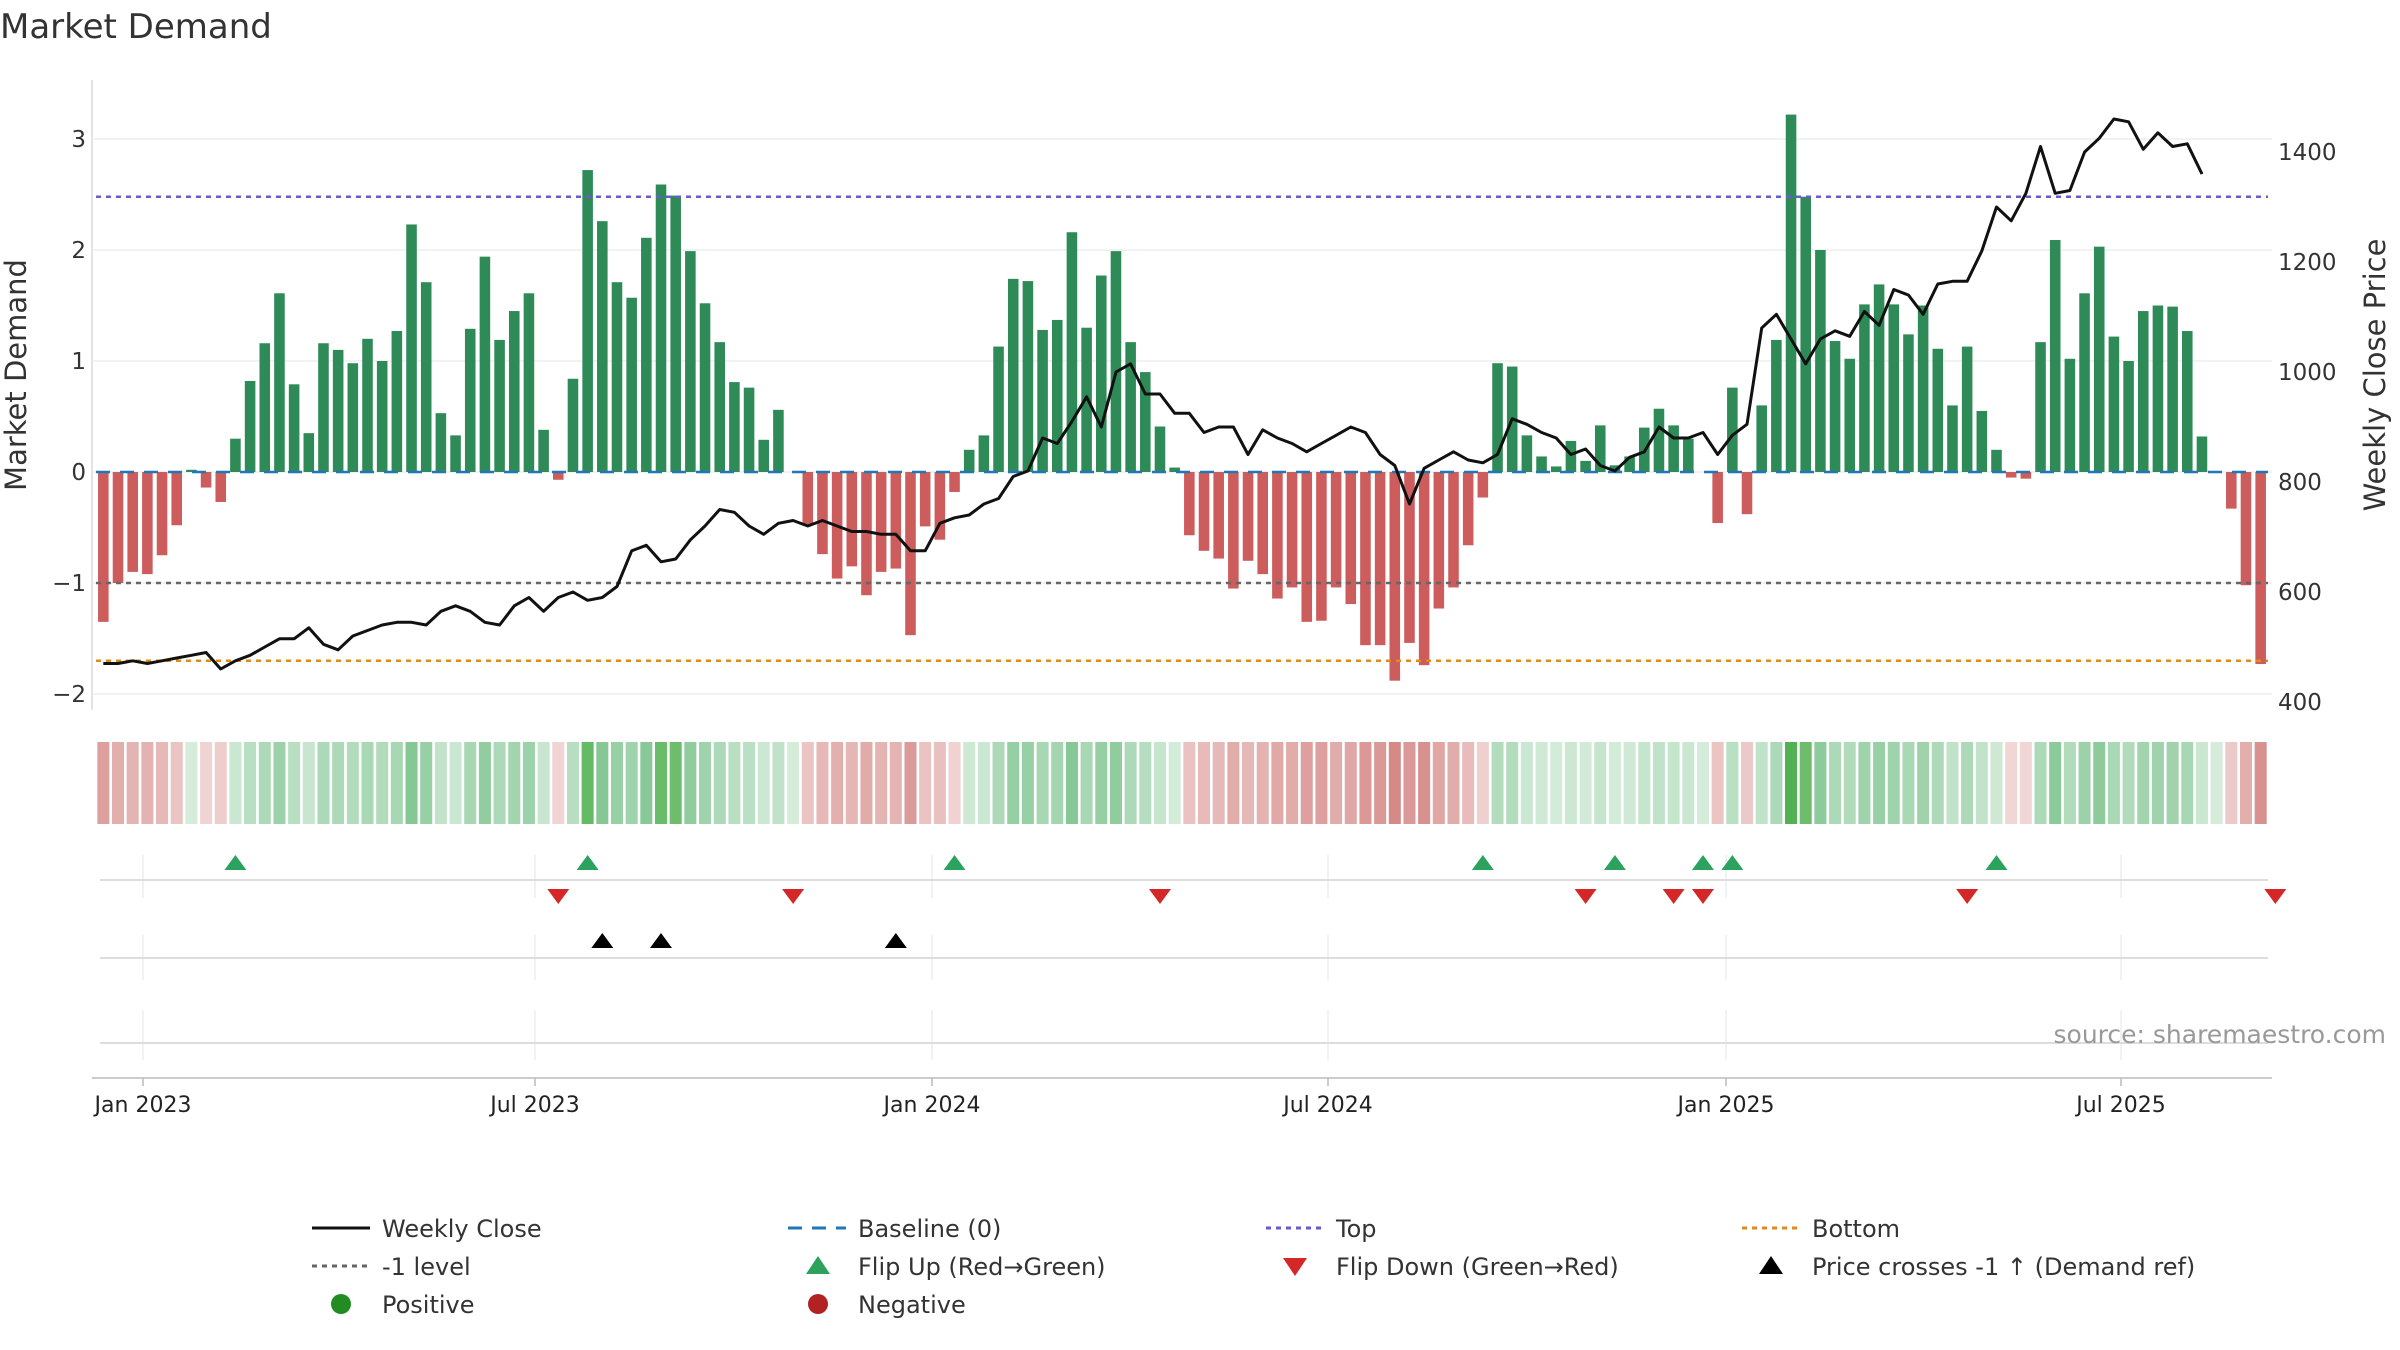 This screenshot has width=2400, height=1350. I want to click on legend-flip-up: Flip Up (Red→Green), so click(982, 1267).